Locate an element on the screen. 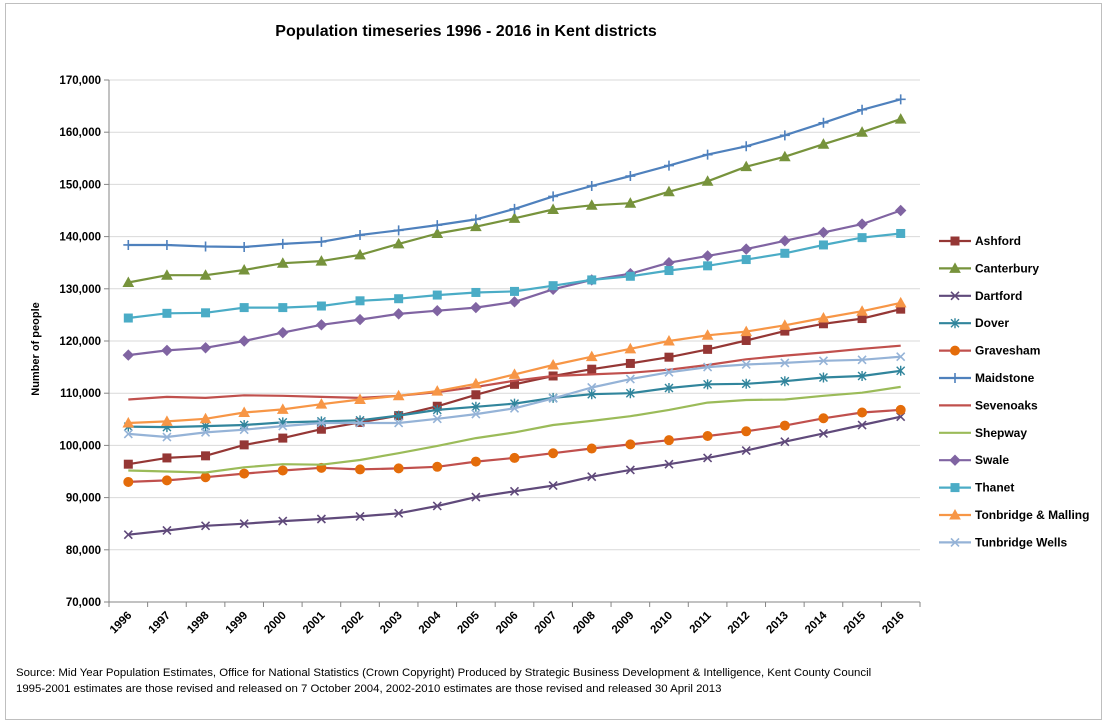 Image resolution: width=1107 pixels, height=725 pixels. legend-item-sevenoaks: Sevenoaks is located at coordinates (988, 405).